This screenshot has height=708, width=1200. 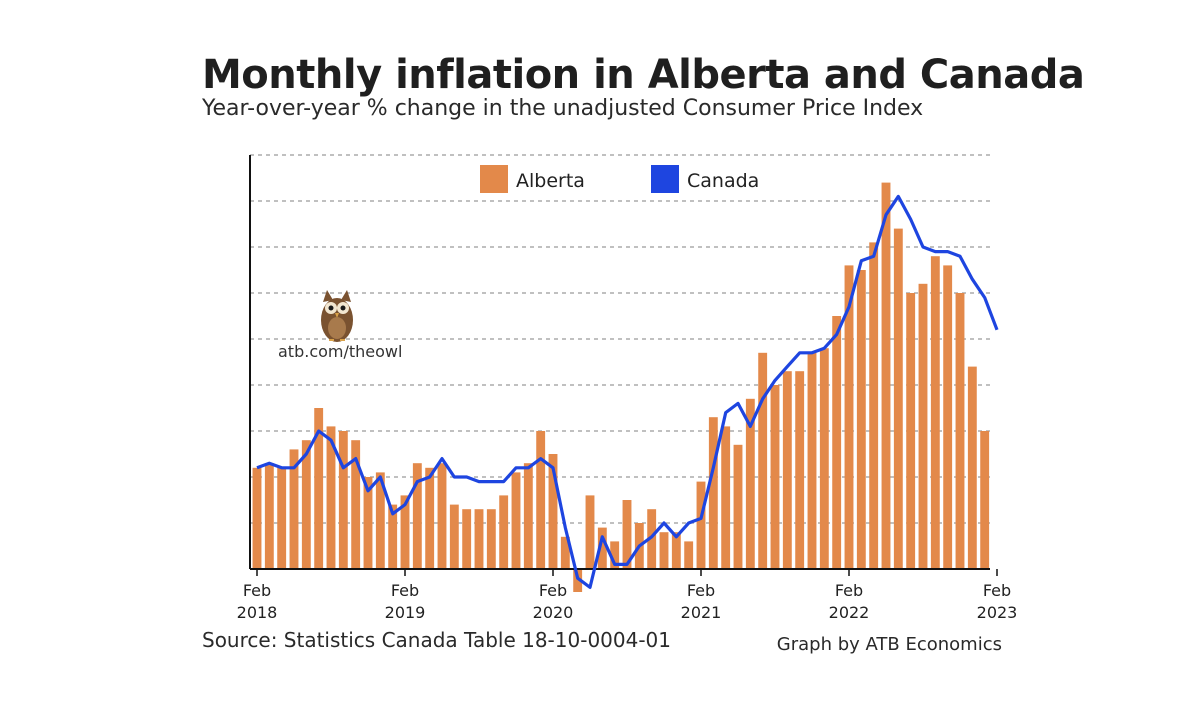 What do you see at coordinates (889, 644) in the screenshot?
I see `credit-note: Graph by ATB Economics` at bounding box center [889, 644].